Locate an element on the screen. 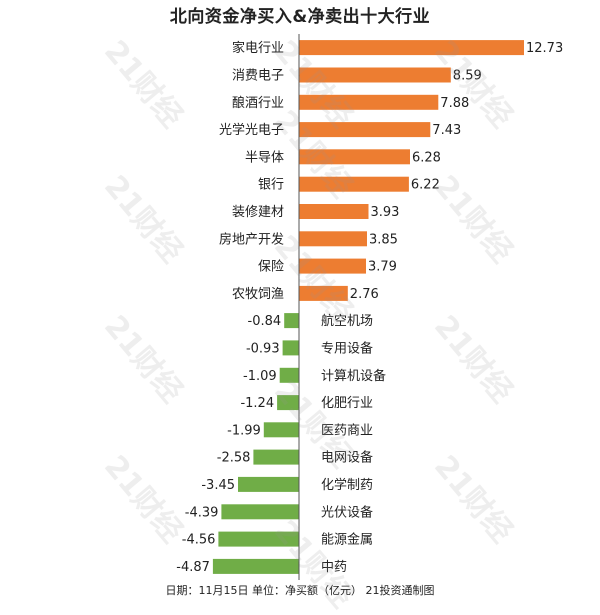  value-label: 7.88 is located at coordinates (454, 103).